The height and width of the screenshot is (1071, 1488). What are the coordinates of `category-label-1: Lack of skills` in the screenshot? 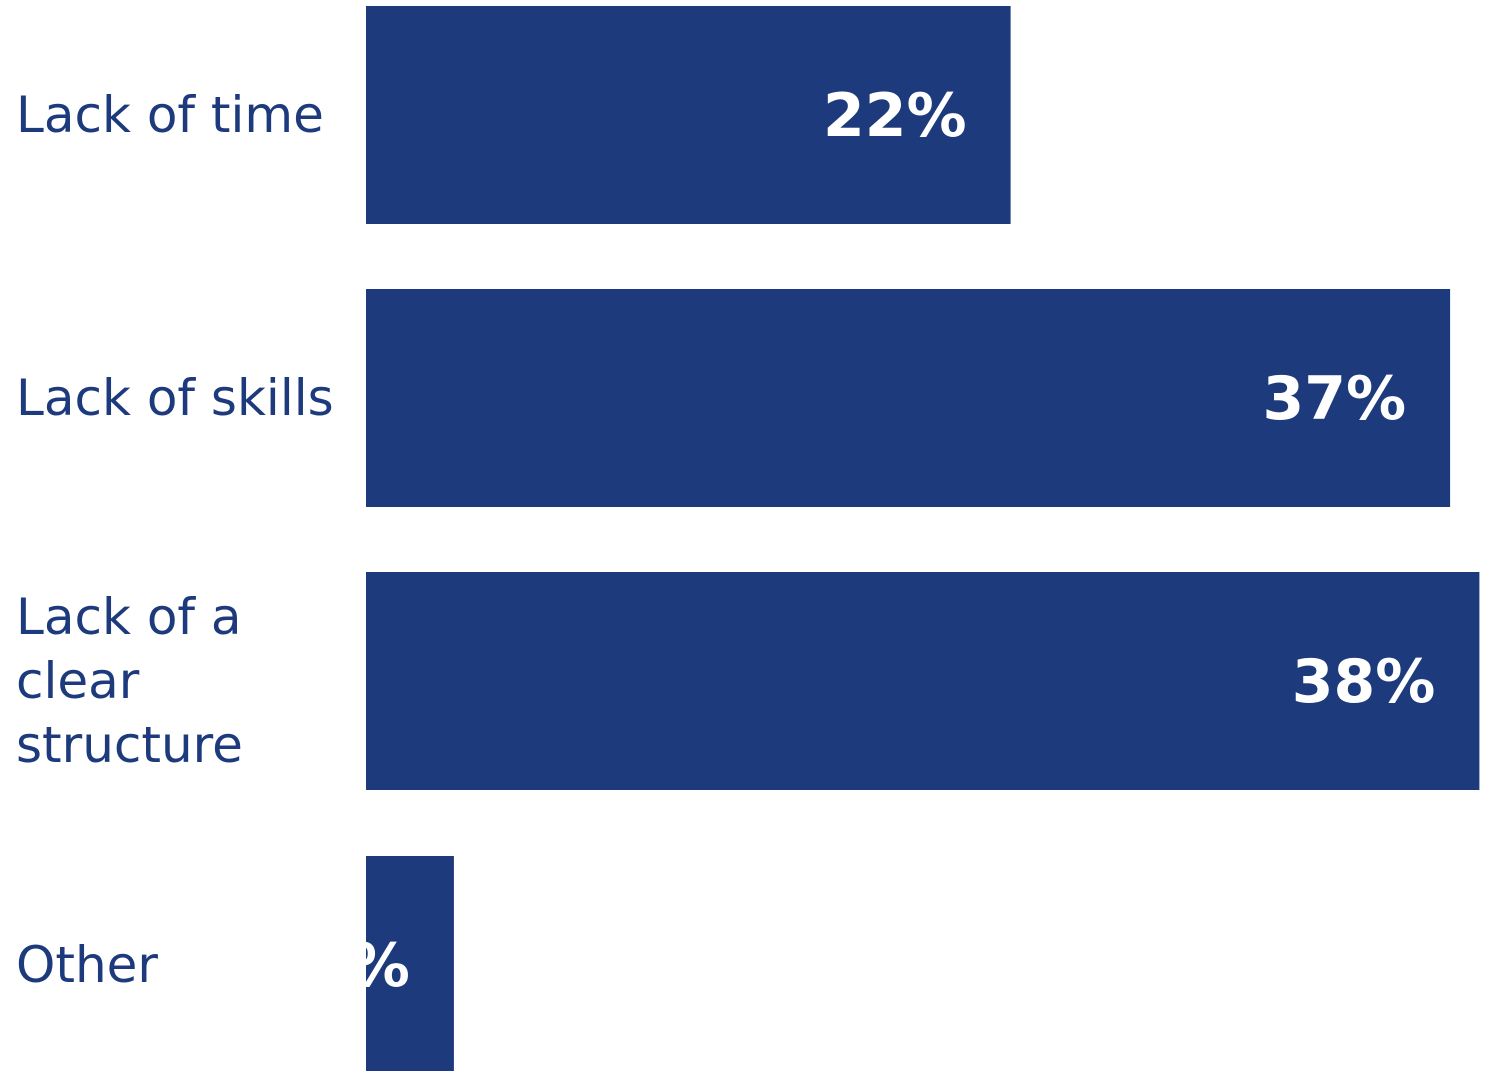 It's located at (175, 398).